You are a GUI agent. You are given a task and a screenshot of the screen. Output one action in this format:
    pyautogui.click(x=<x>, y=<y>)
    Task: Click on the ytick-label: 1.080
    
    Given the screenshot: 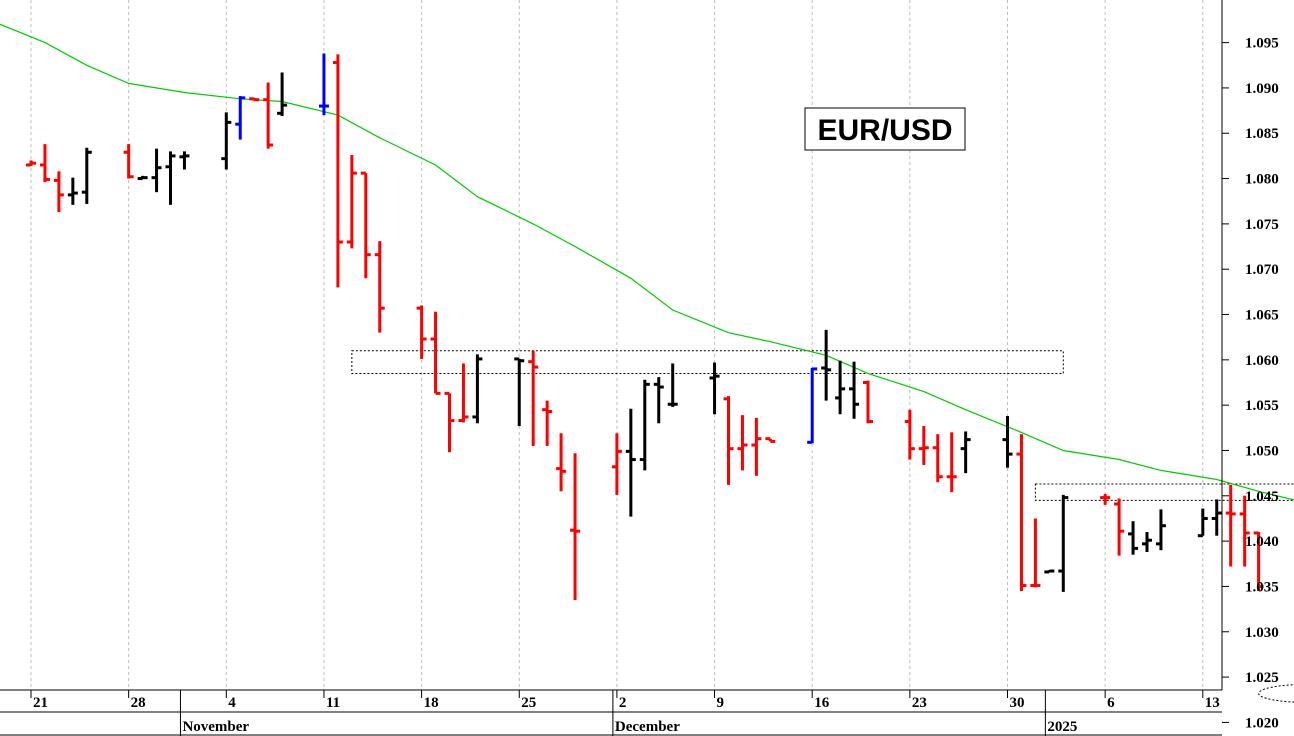 What is the action you would take?
    pyautogui.click(x=1262, y=180)
    